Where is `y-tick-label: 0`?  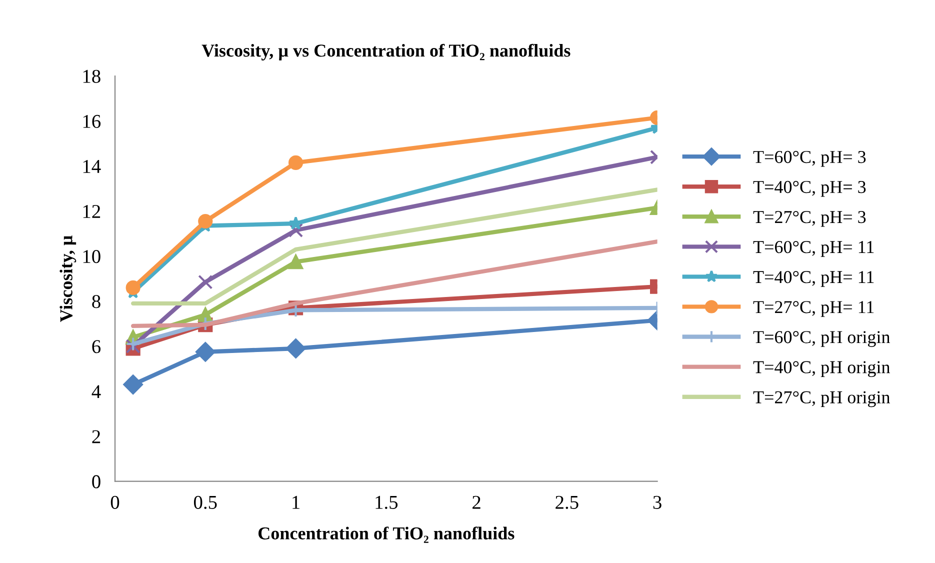
y-tick-label: 0 is located at coordinates (96, 481).